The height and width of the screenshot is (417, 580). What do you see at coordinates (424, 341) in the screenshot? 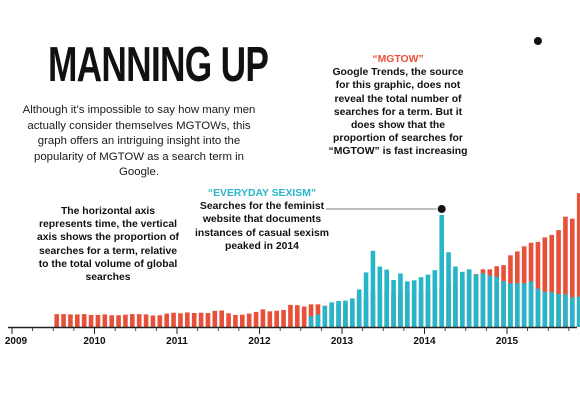
I see `x-tick-label: 2014` at bounding box center [424, 341].